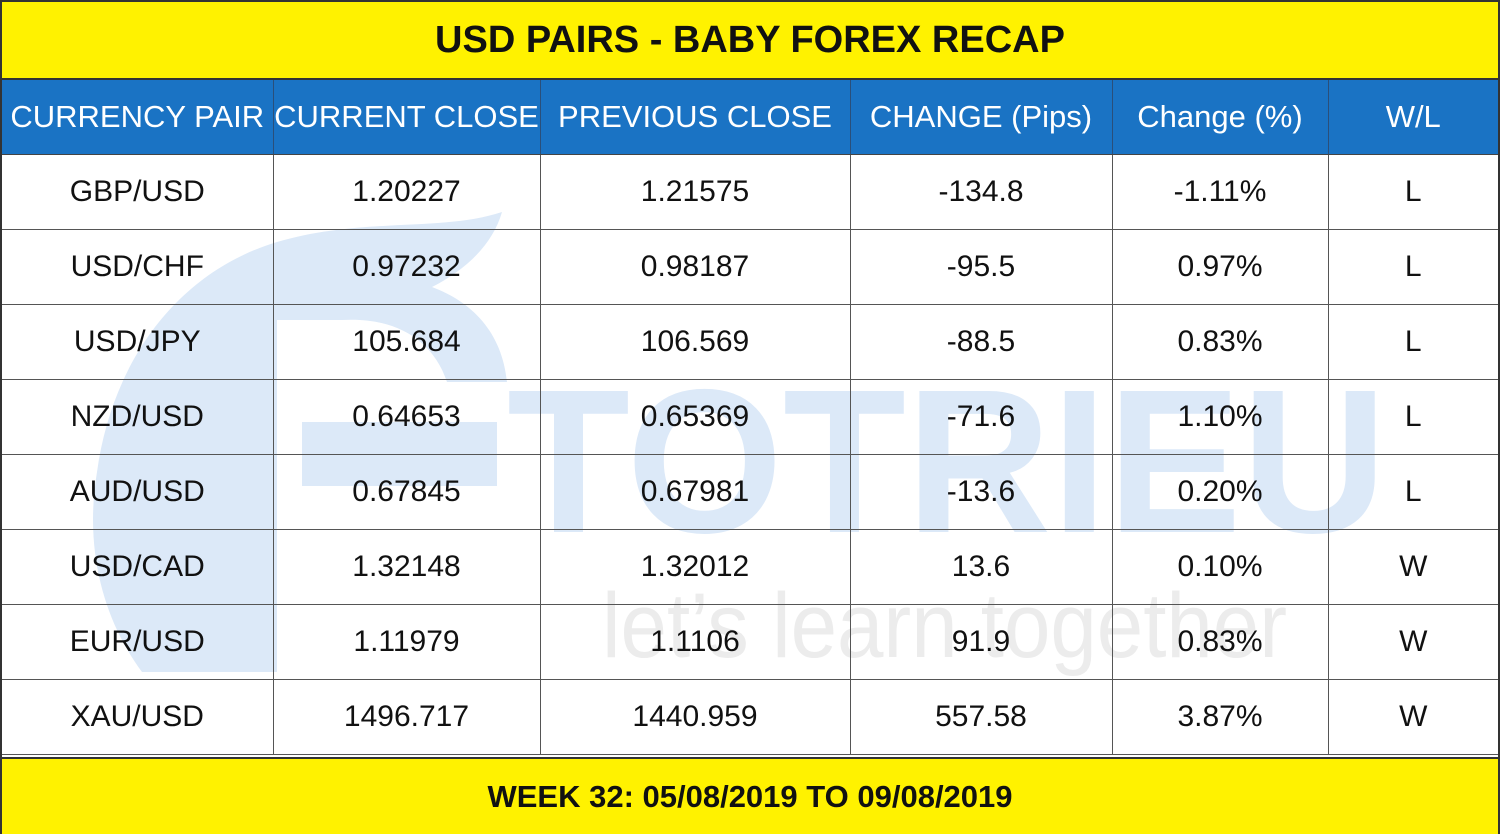  What do you see at coordinates (407, 192) in the screenshot?
I see `cell-current-close: 1.20227` at bounding box center [407, 192].